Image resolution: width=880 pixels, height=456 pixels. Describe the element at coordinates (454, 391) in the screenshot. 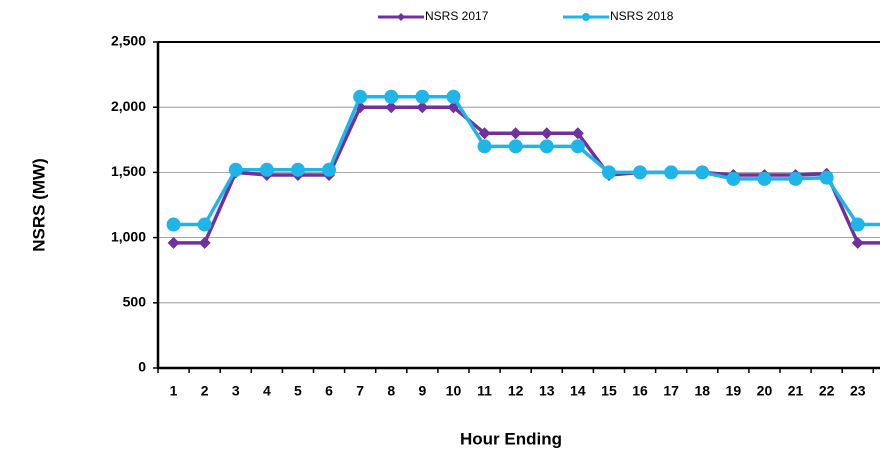

I see `x-tick-label: 10` at that location.